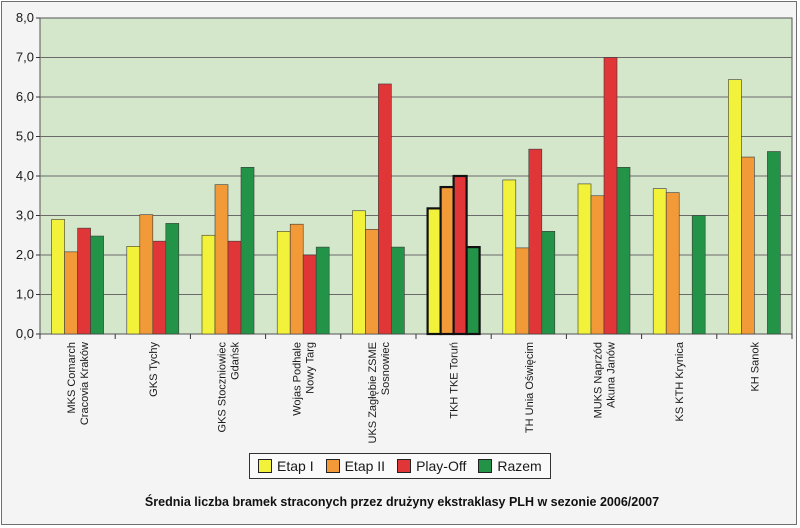 The height and width of the screenshot is (528, 800). I want to click on category-label-line: Wojas Podhale, so click(298, 379).